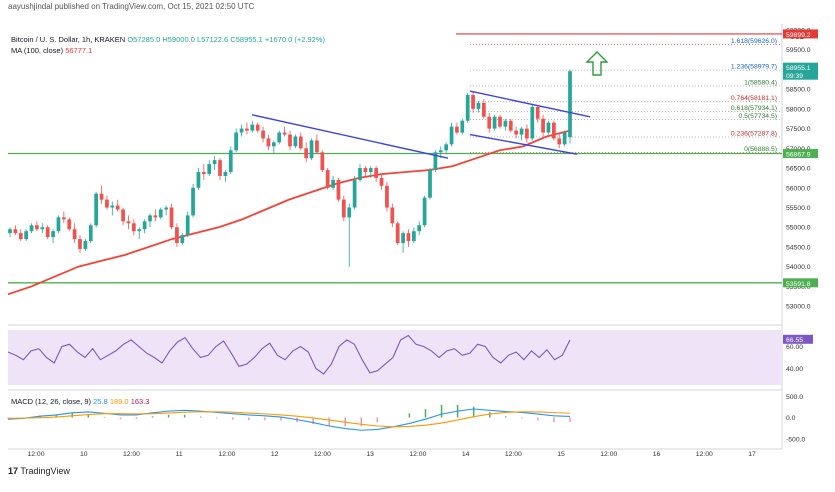 Image resolution: width=835 pixels, height=492 pixels. I want to click on time-tick-label: 11, so click(179, 454).